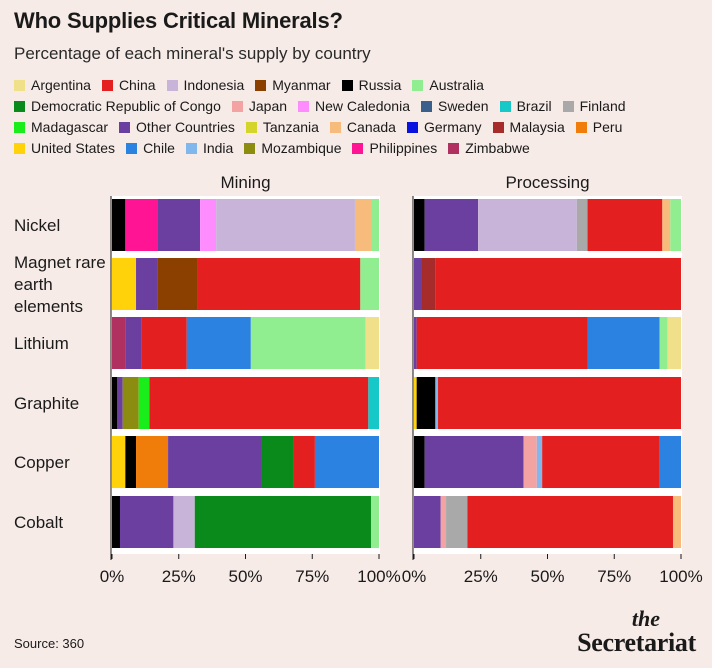  I want to click on legend-label: Peru, so click(607, 127).